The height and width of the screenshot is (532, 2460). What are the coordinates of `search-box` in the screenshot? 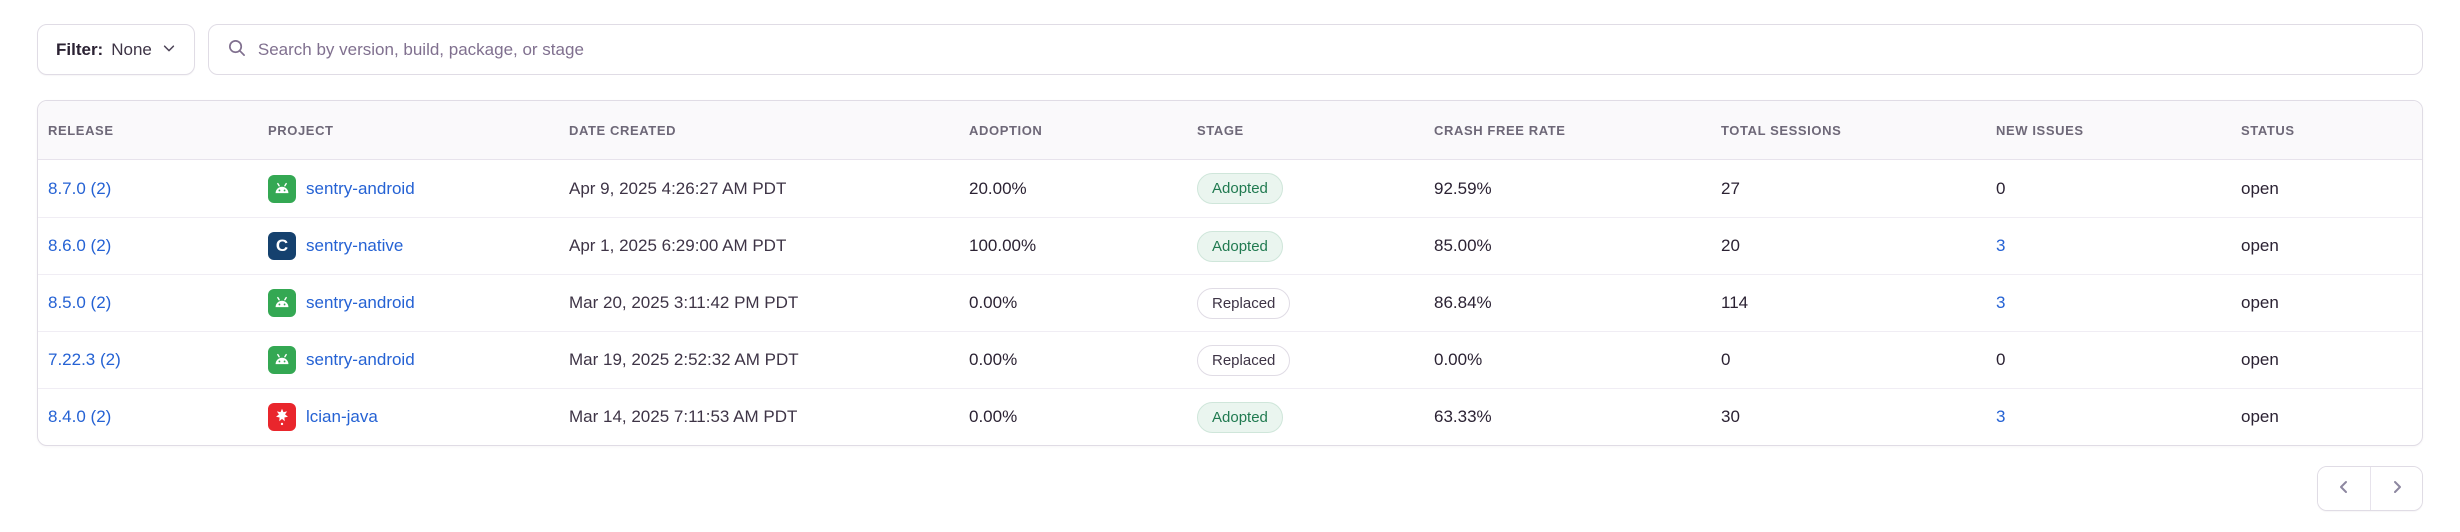 It's located at (1315, 49).